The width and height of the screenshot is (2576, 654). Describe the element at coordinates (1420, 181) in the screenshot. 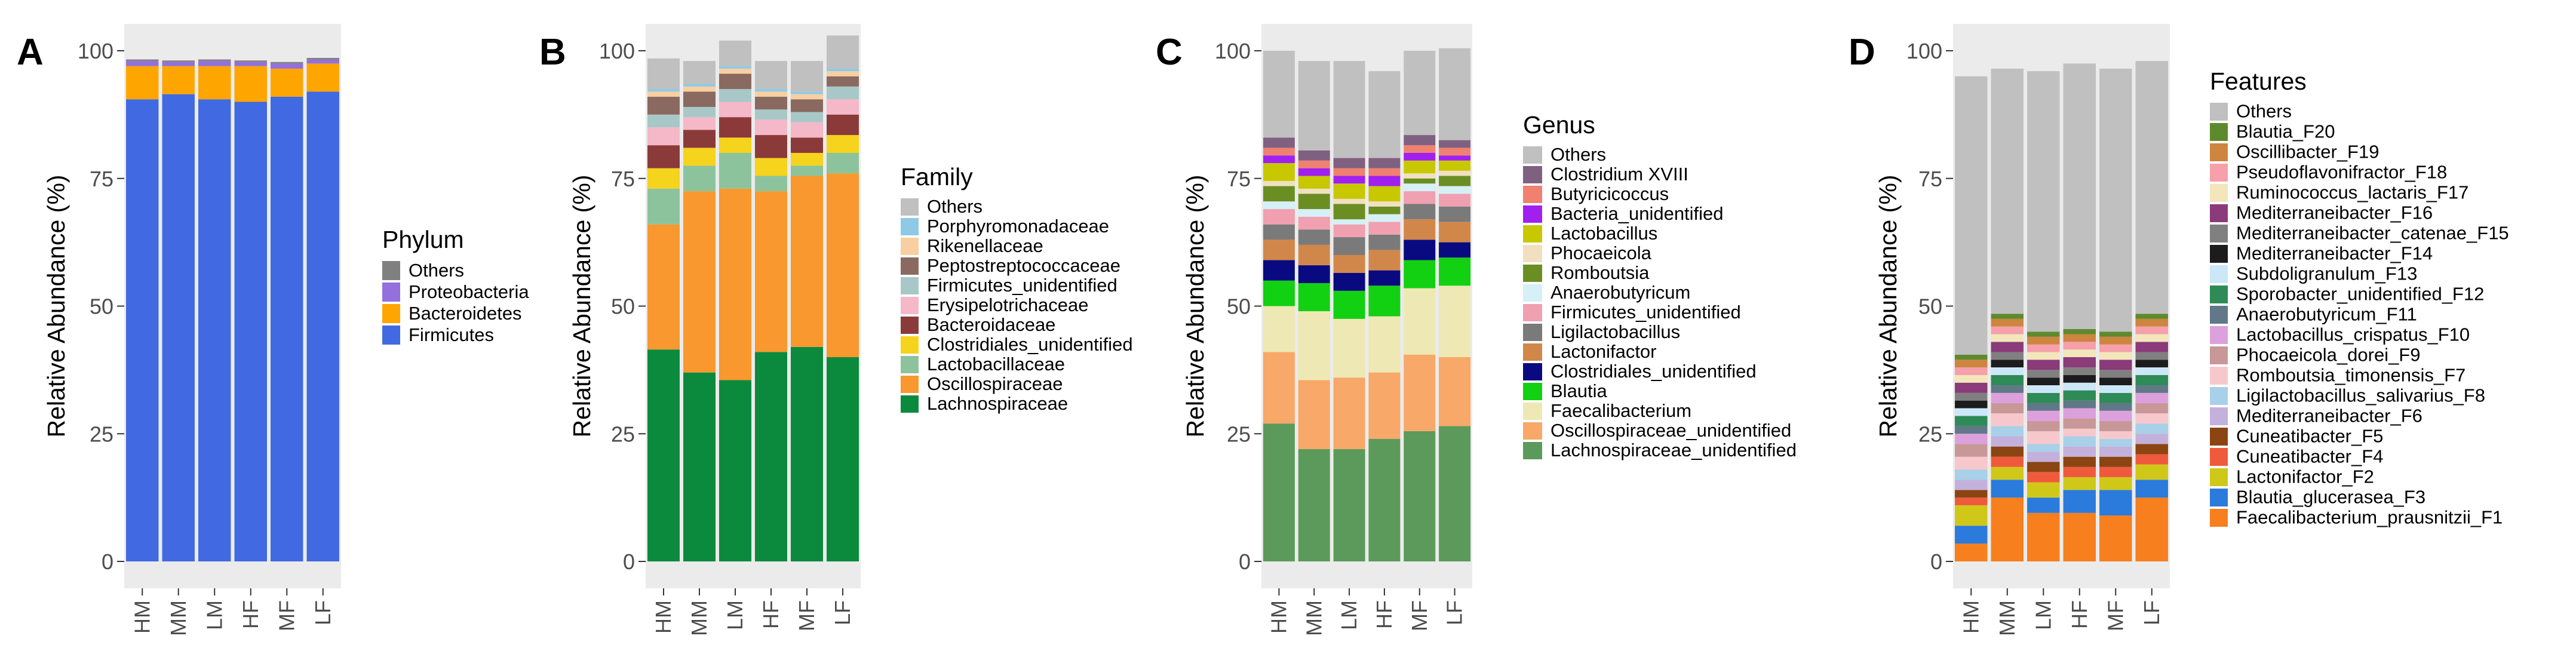

I see `bar-segment-mf-romboutsia` at that location.